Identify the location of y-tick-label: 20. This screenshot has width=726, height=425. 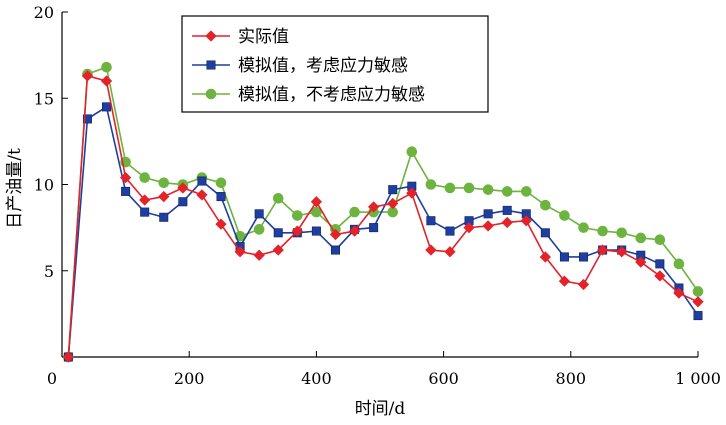
(44, 12).